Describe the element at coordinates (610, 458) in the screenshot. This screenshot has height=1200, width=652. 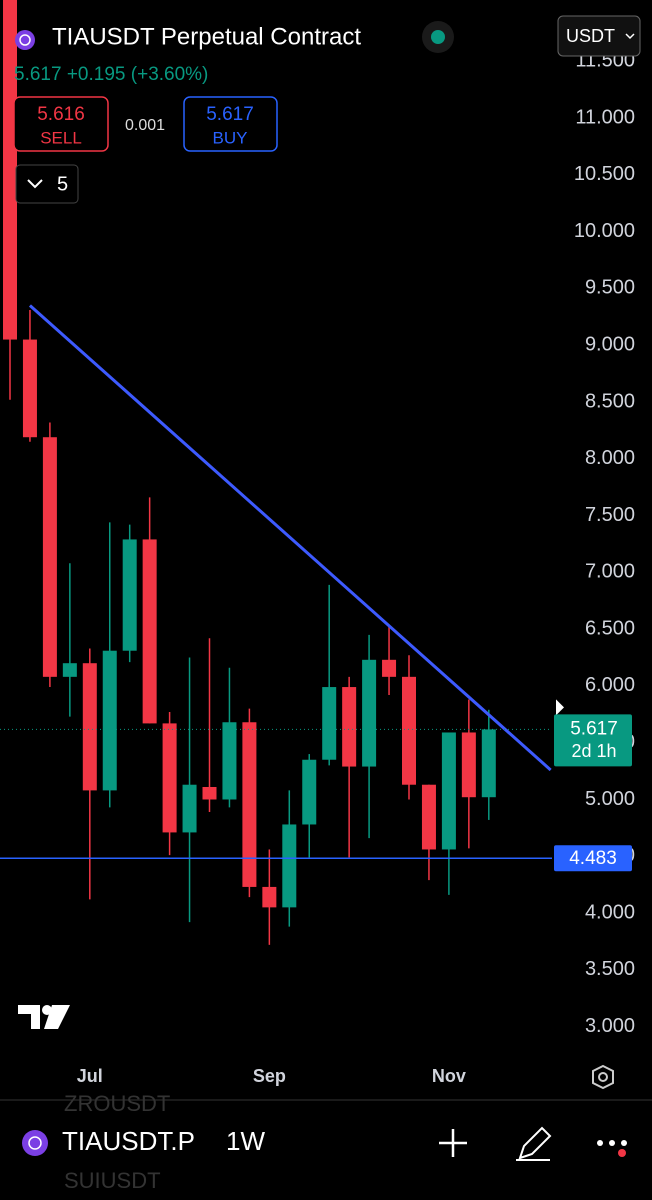
I see `y-tick-label: 8.000` at that location.